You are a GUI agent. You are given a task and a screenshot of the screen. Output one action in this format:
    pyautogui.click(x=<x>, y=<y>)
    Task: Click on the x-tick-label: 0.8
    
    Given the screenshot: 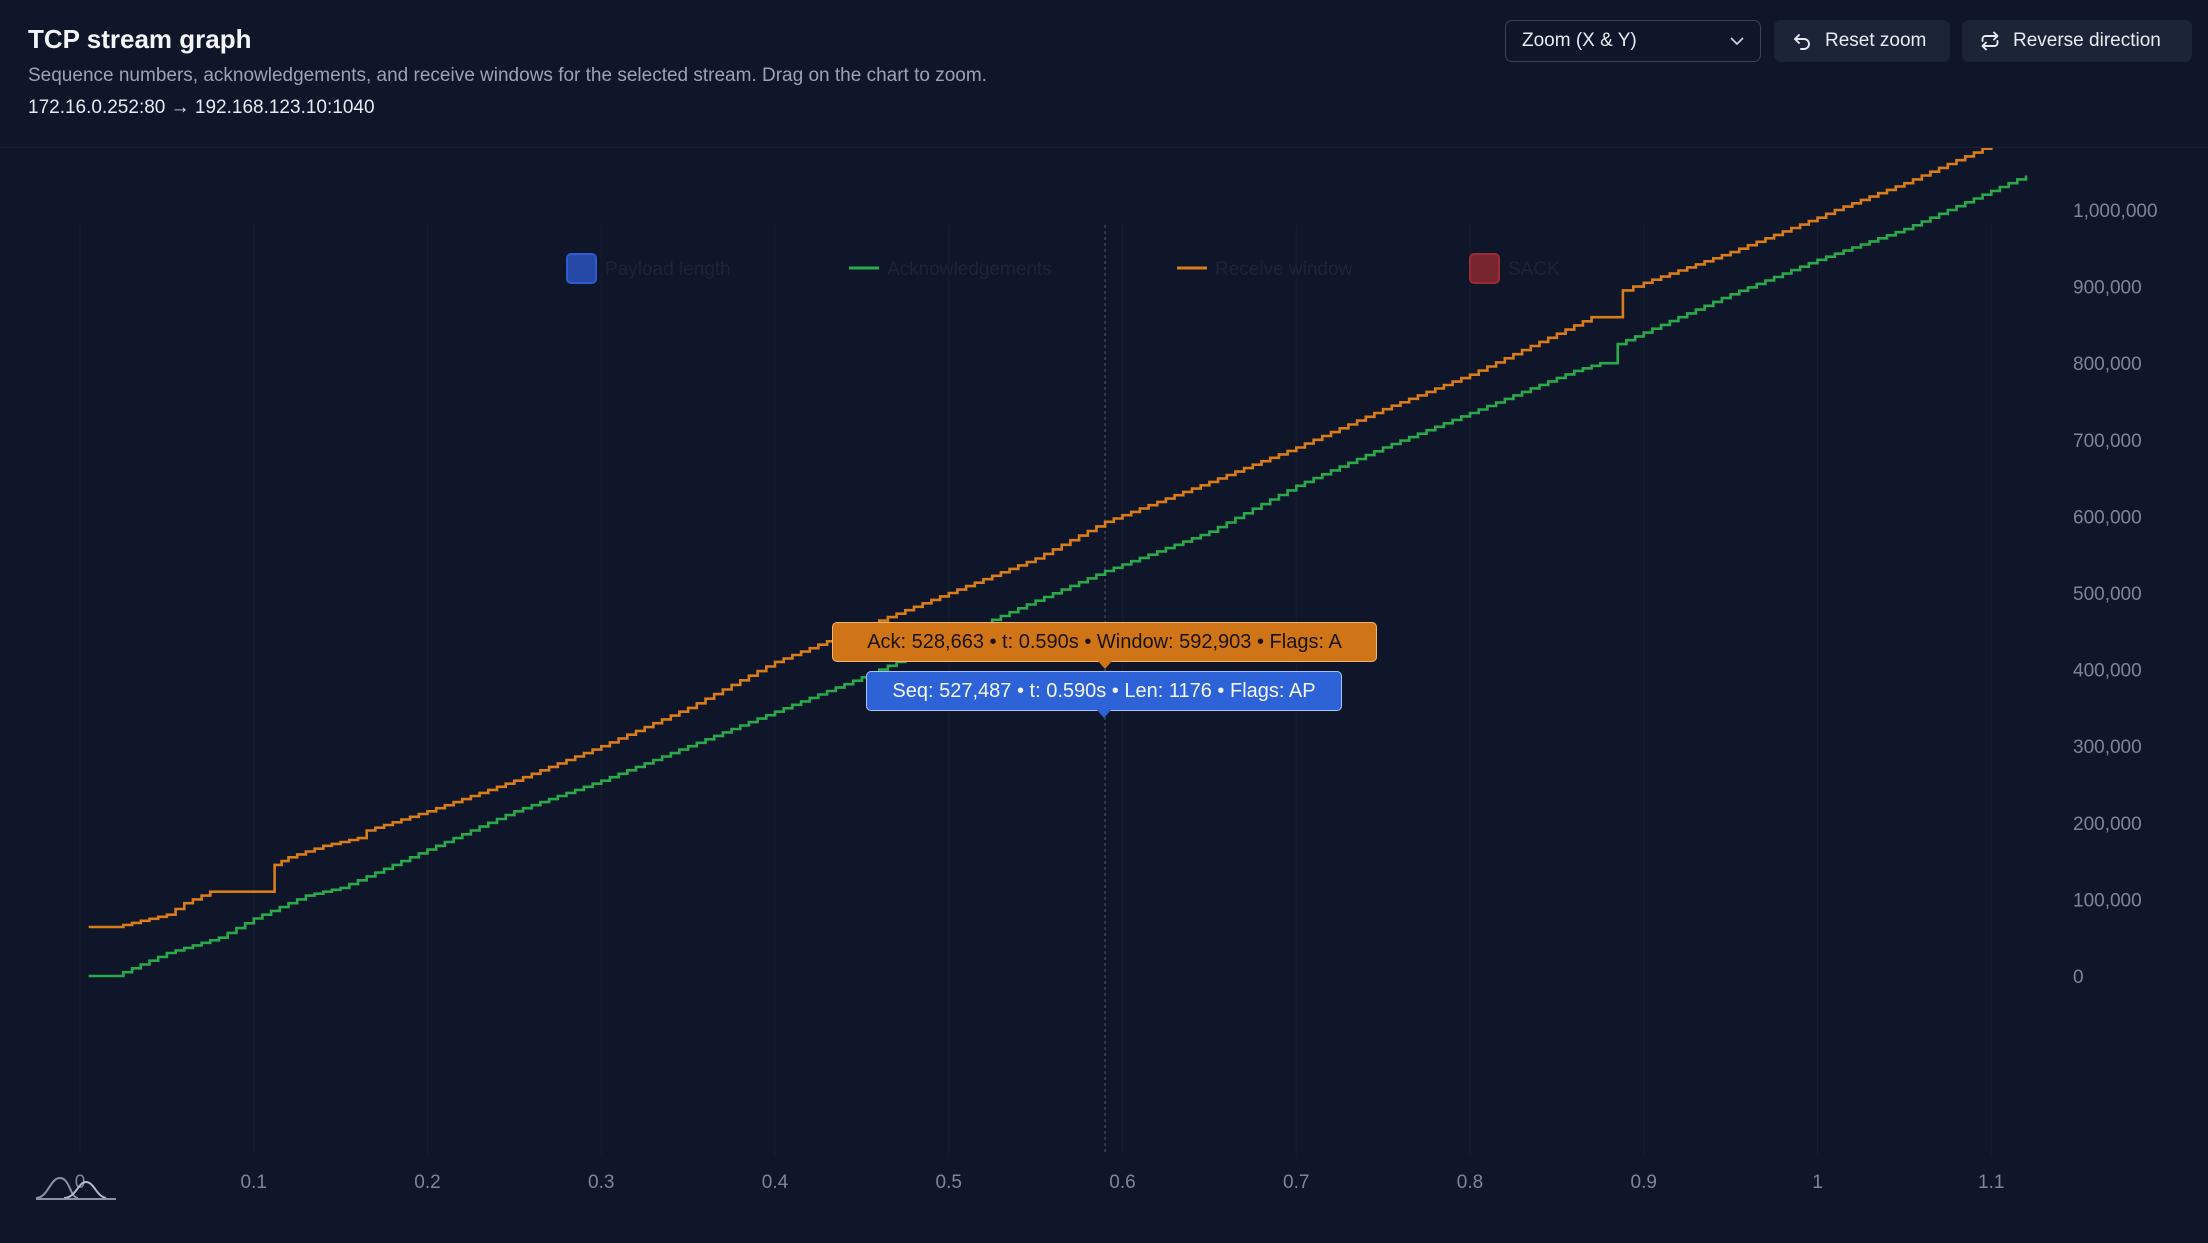 What is the action you would take?
    pyautogui.click(x=1470, y=1182)
    